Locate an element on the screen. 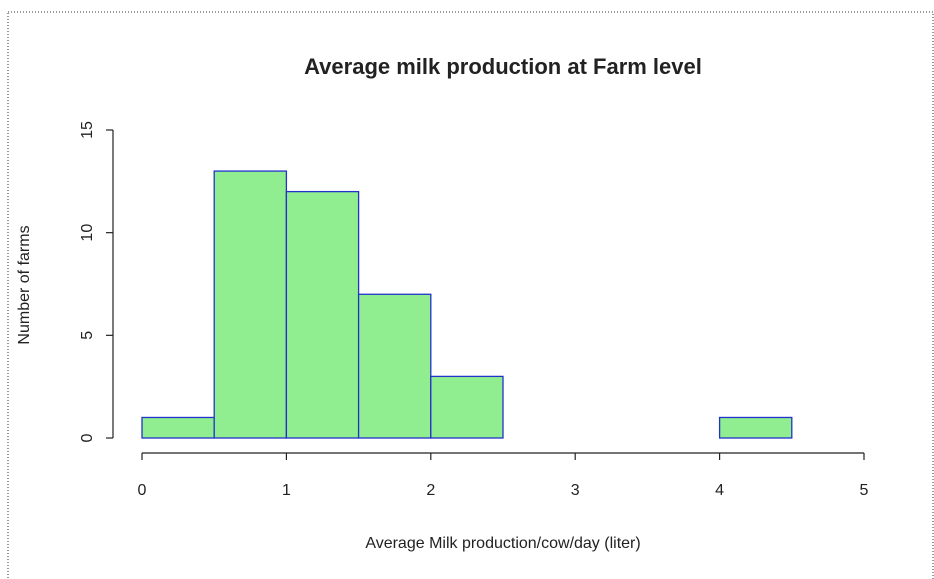  x-tick-label: 5 is located at coordinates (864, 490).